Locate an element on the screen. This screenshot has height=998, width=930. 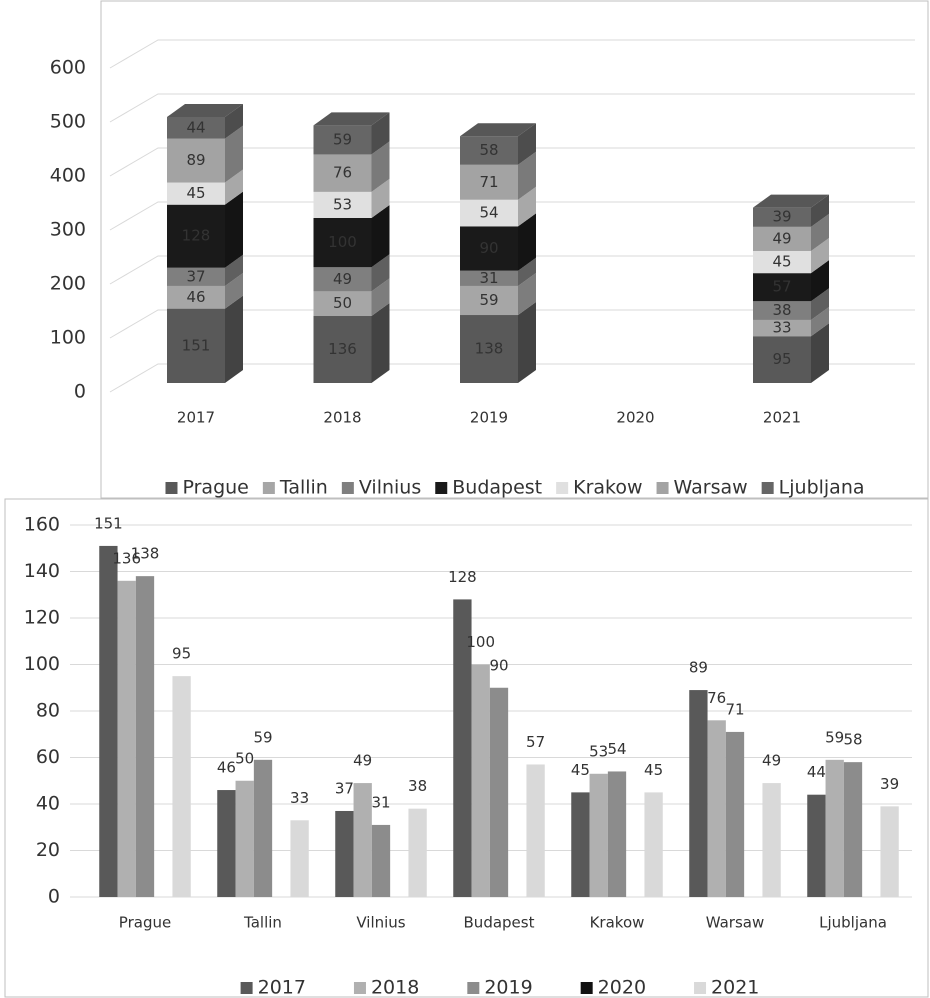
legend-label: Ljubljana is located at coordinates (822, 488).